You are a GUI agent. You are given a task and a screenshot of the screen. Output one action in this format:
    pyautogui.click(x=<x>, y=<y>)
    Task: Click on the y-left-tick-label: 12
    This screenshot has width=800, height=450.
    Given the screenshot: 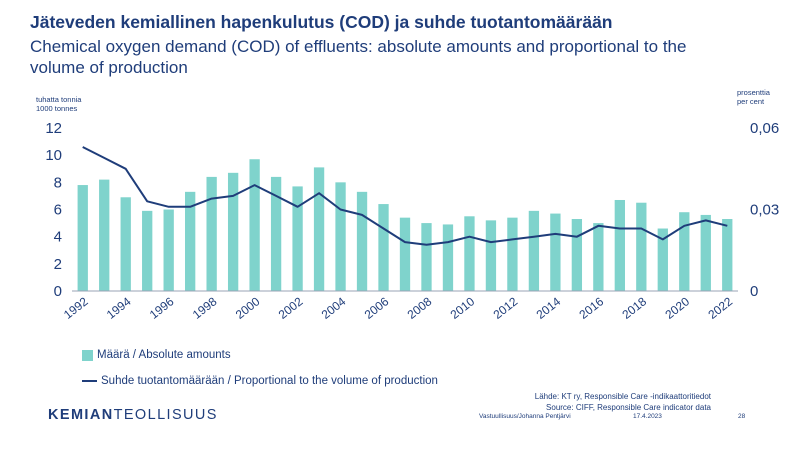 What is the action you would take?
    pyautogui.click(x=53, y=128)
    